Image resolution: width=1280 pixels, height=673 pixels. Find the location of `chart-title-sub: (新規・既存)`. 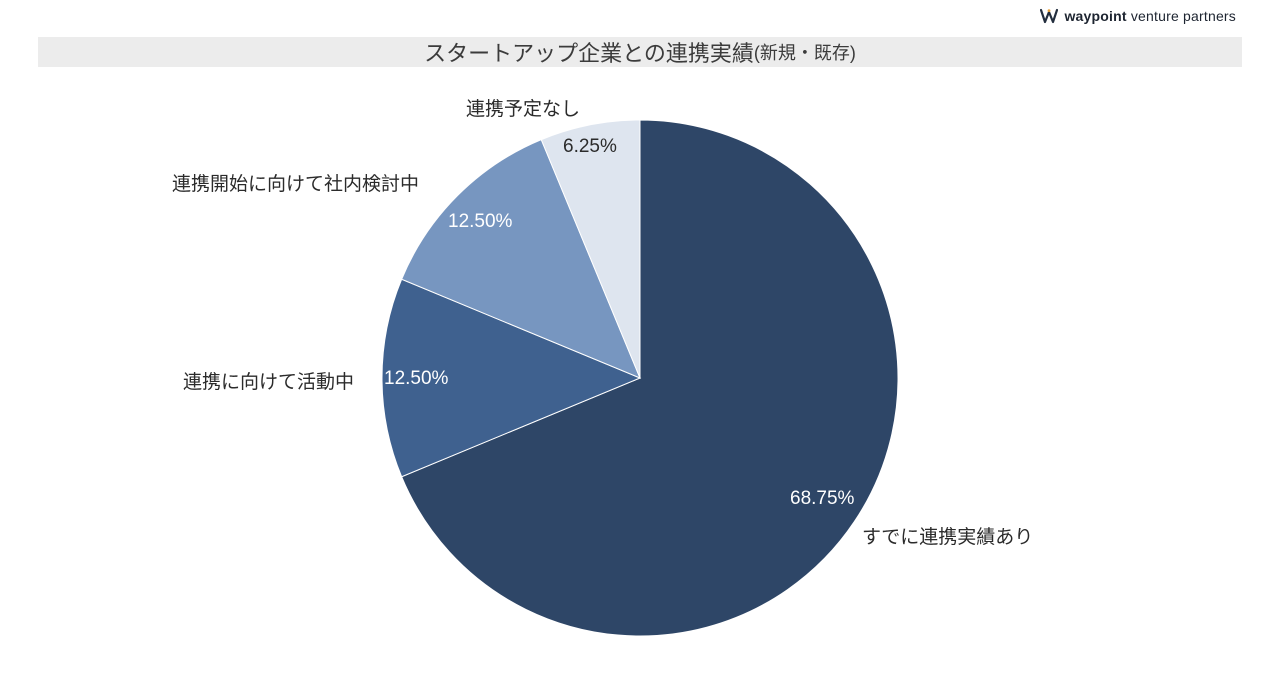

chart-title-sub: (新規・既存) is located at coordinates (804, 53).